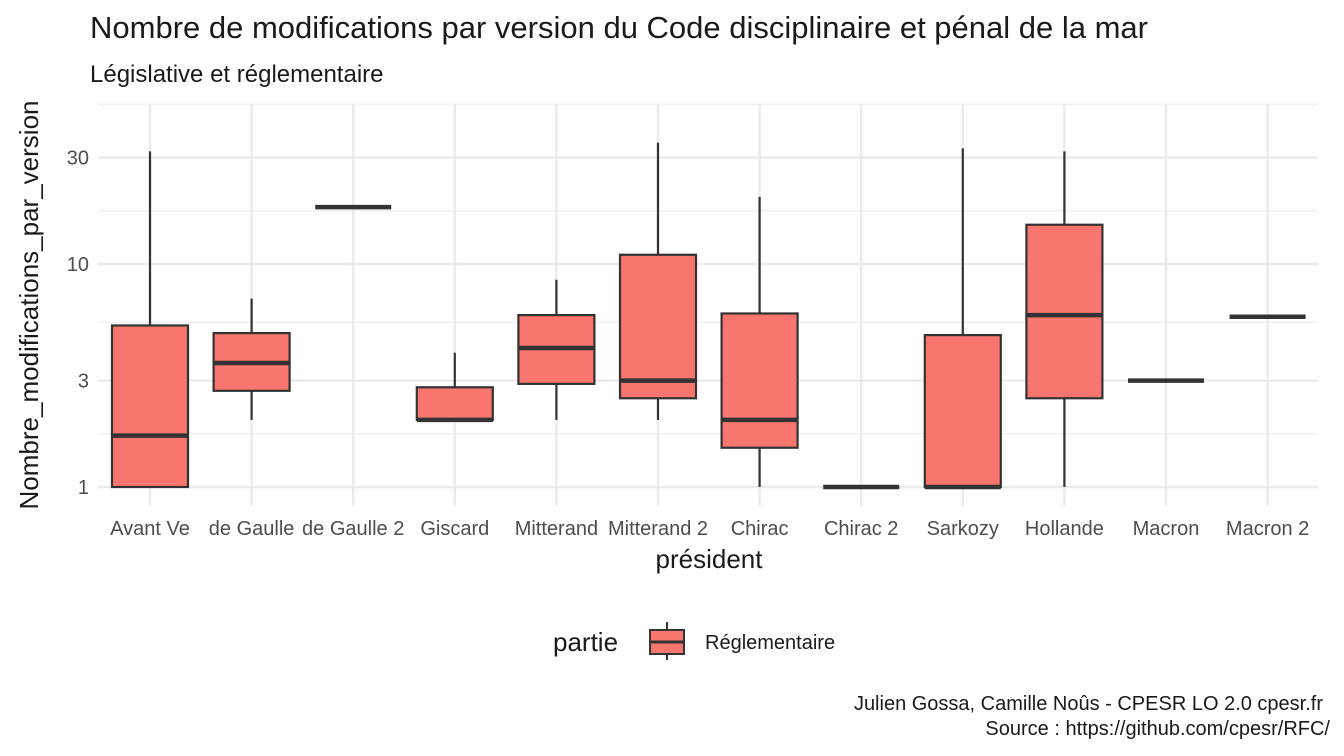  Describe the element at coordinates (710, 559) in the screenshot. I see `x-axis-title: président` at that location.